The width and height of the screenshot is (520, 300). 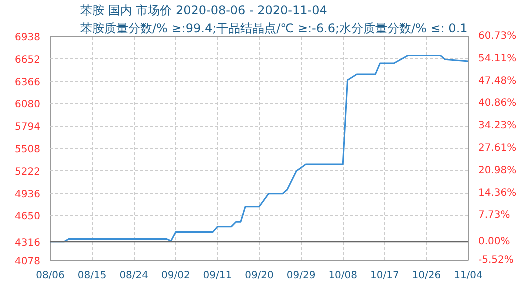 I want to click on y2-tick-label: -5.52%, so click(x=496, y=260).